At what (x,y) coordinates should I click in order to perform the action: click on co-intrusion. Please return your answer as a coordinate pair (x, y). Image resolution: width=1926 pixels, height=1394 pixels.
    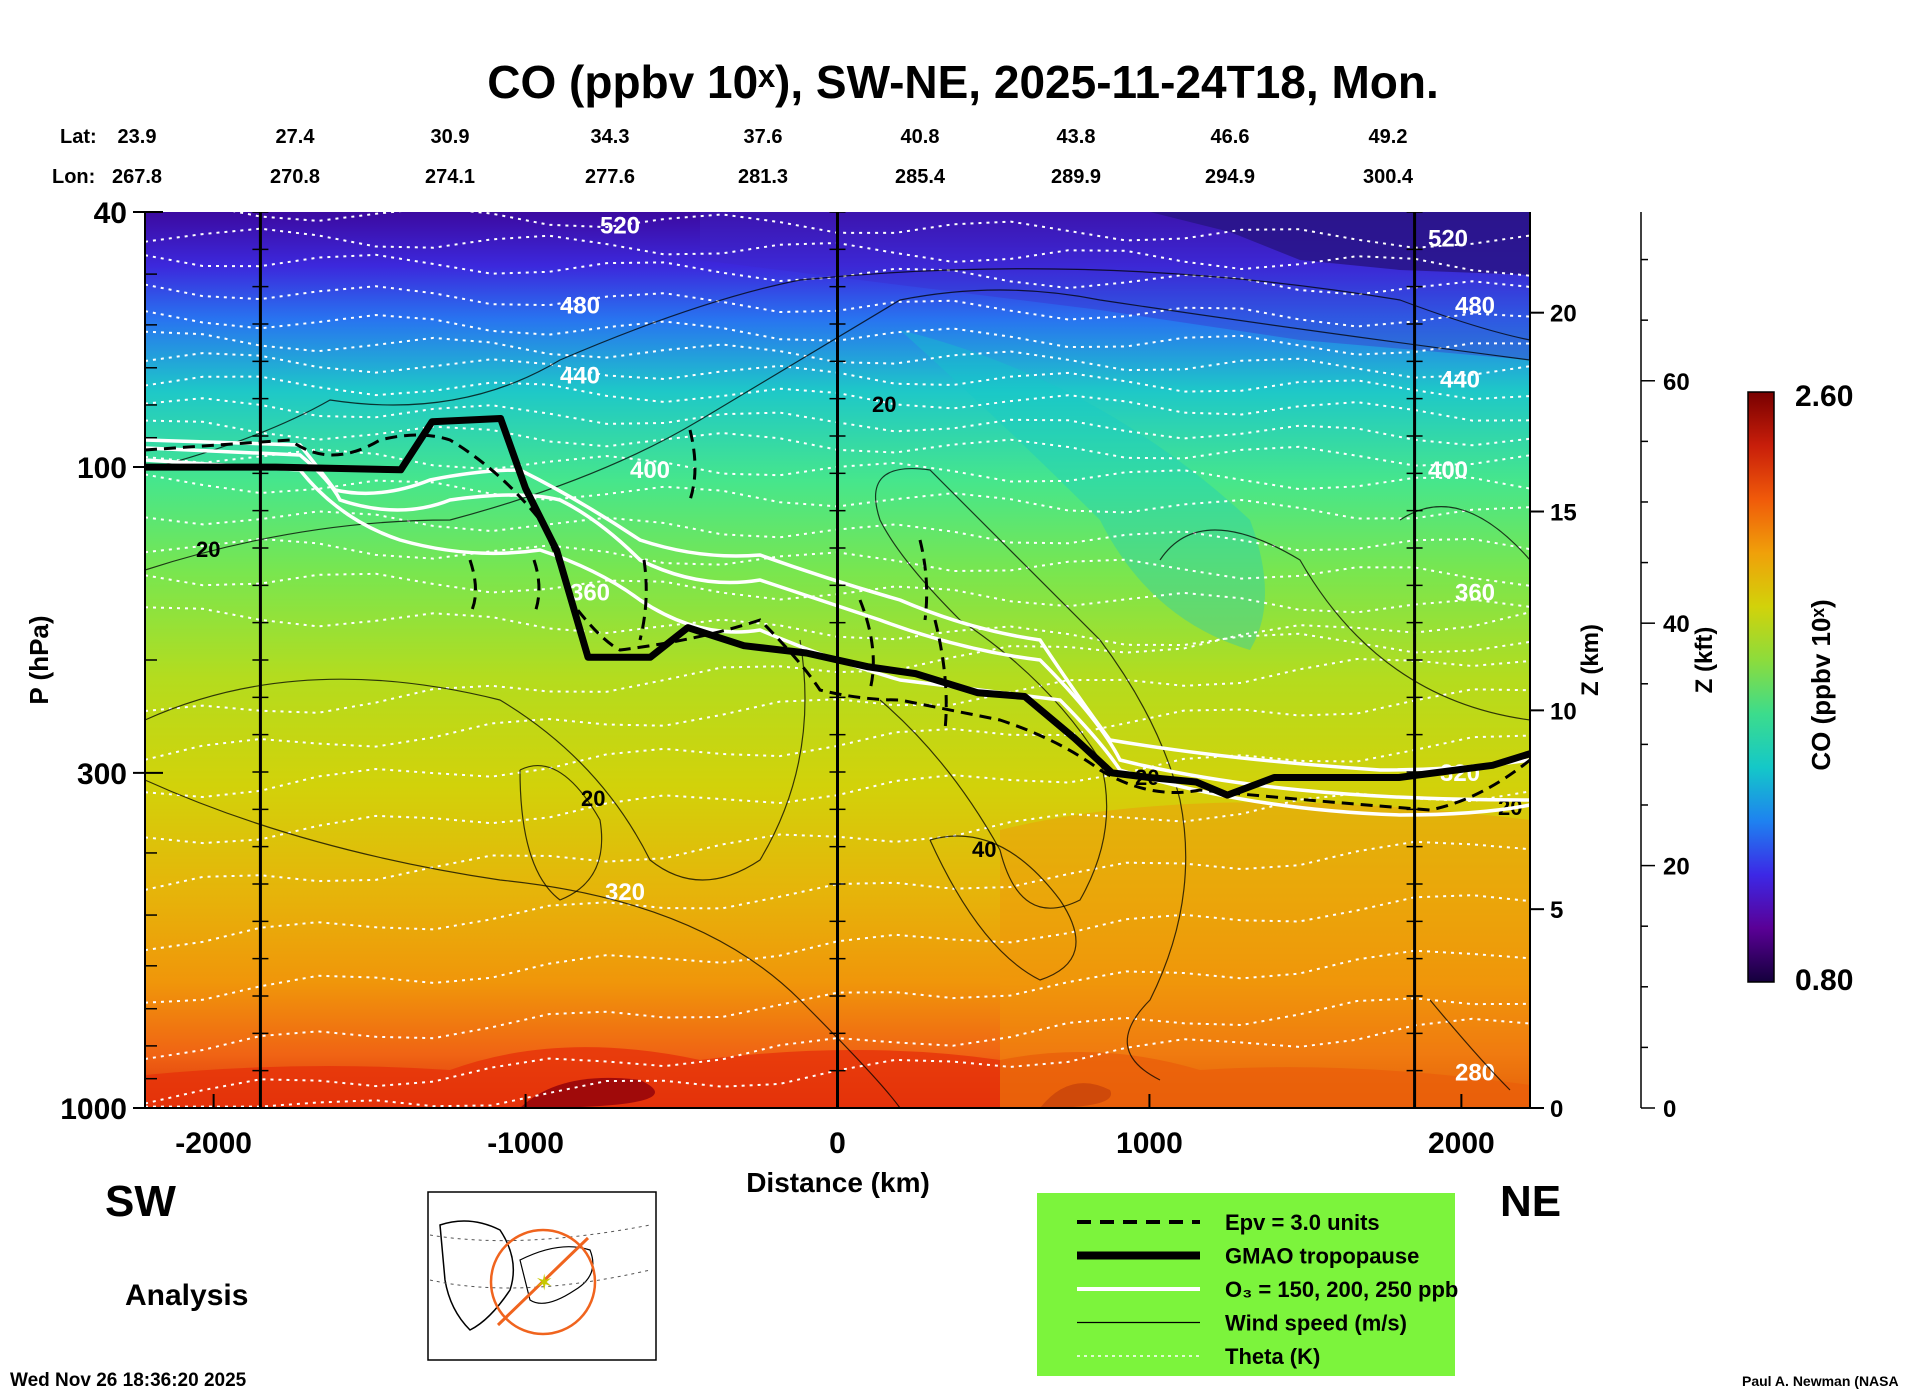
    Looking at the image, I should click on (1082, 490).